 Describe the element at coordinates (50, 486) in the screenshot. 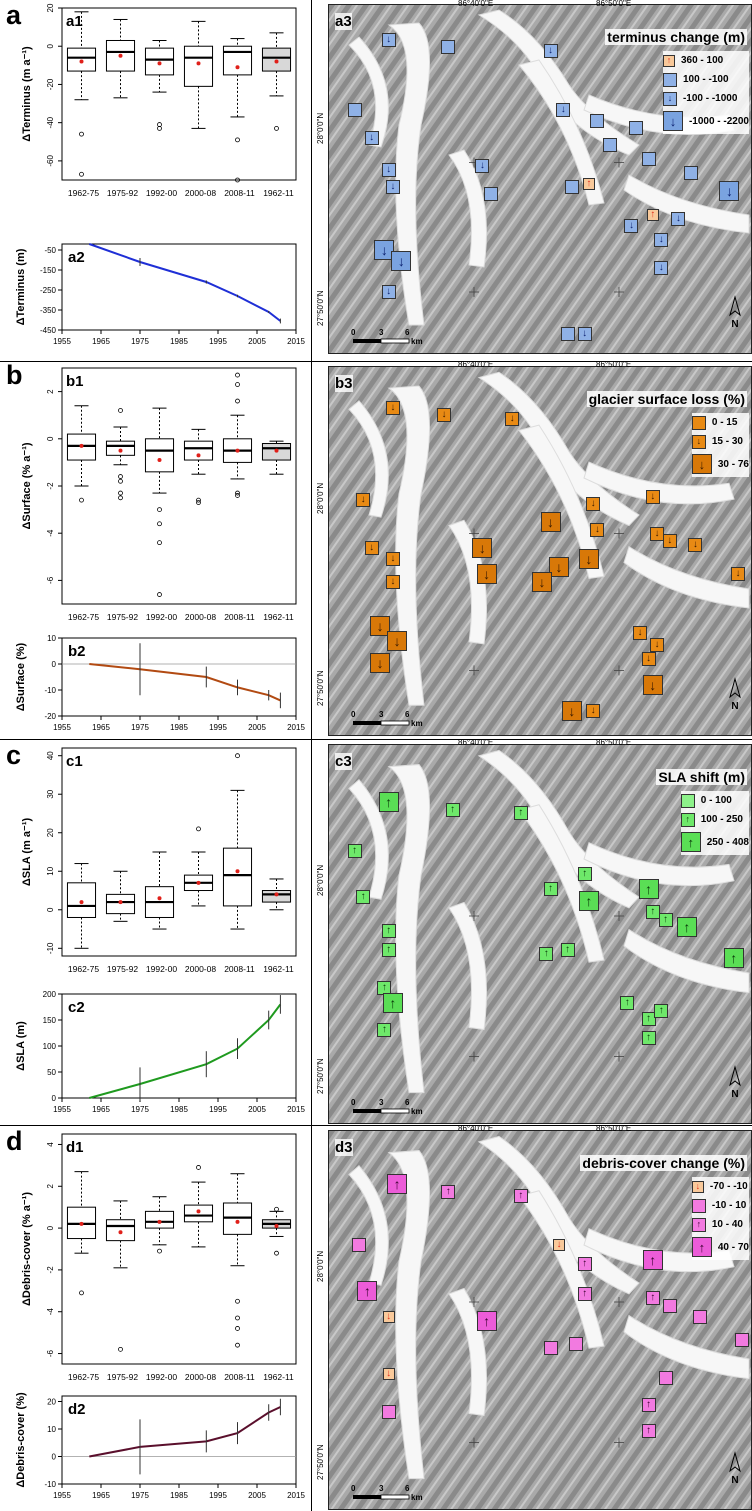

I see `y-tick-label: -2` at that location.